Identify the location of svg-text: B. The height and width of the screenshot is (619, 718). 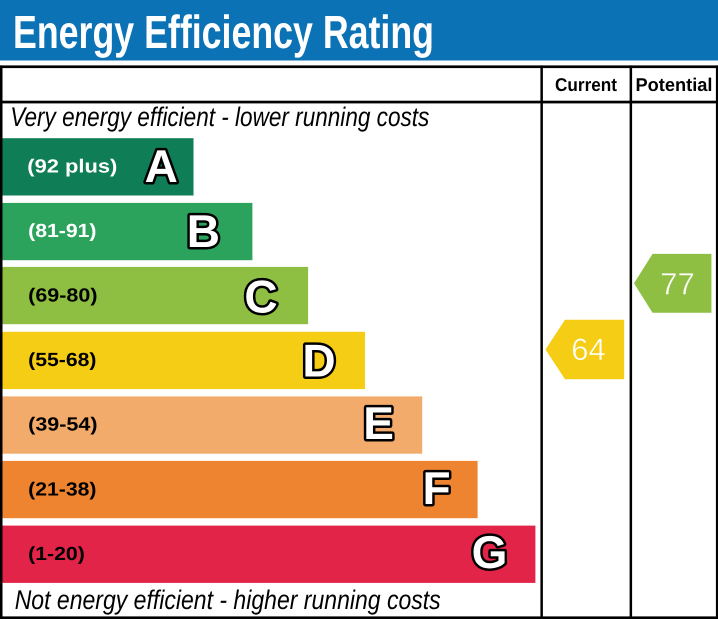
(203, 231).